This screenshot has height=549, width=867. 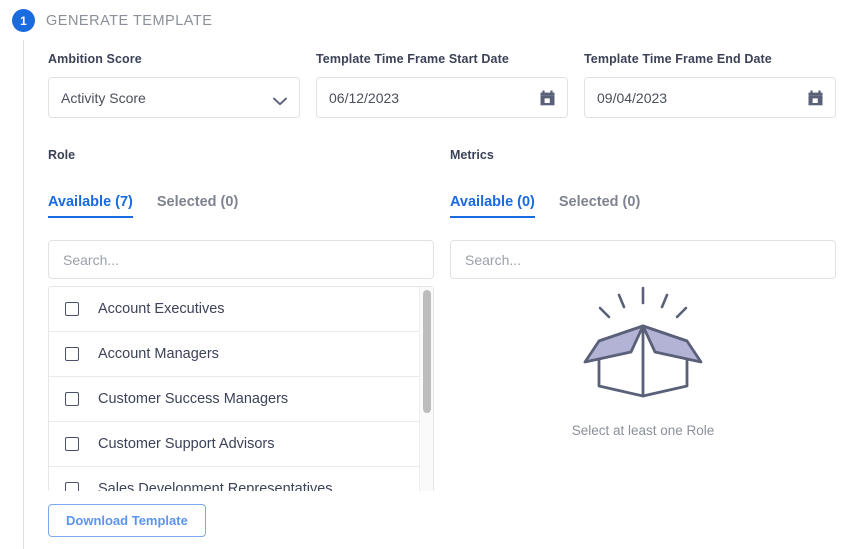 I want to click on role-search, so click(x=241, y=259).